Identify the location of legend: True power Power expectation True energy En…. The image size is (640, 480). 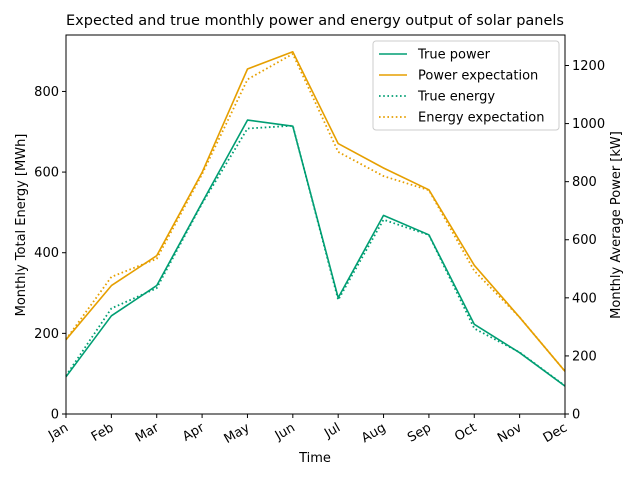
(466, 85).